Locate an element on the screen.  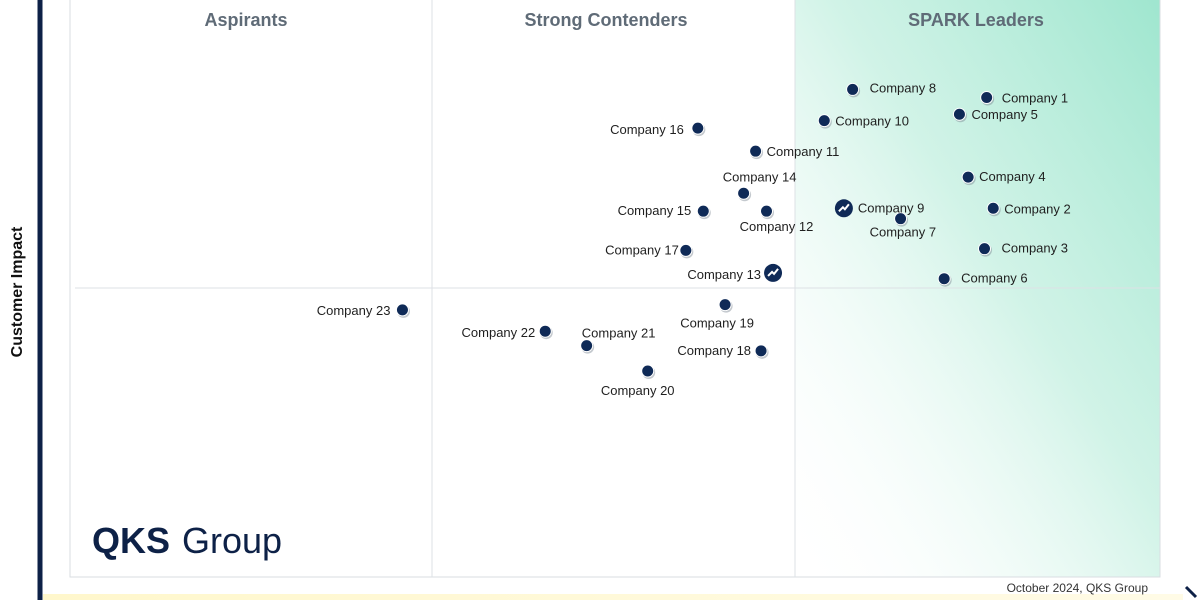
data-point: Company 9 is located at coordinates (879, 208).